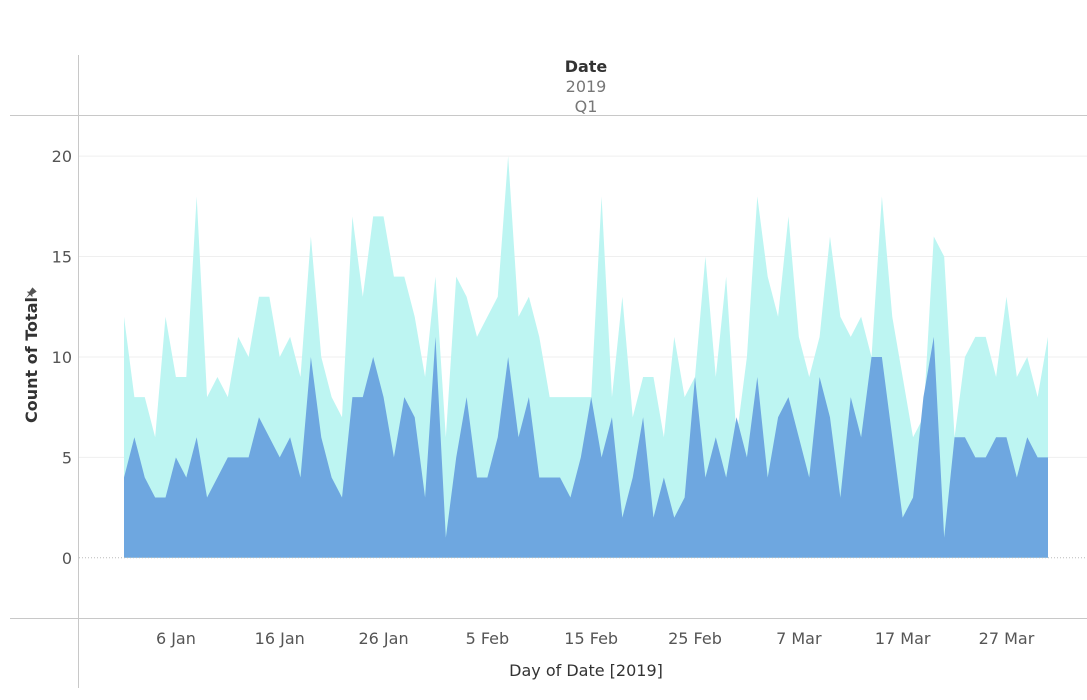 The width and height of the screenshot is (1087, 700). Describe the element at coordinates (383, 638) in the screenshot. I see `x-tick-label: 26 Jan` at that location.